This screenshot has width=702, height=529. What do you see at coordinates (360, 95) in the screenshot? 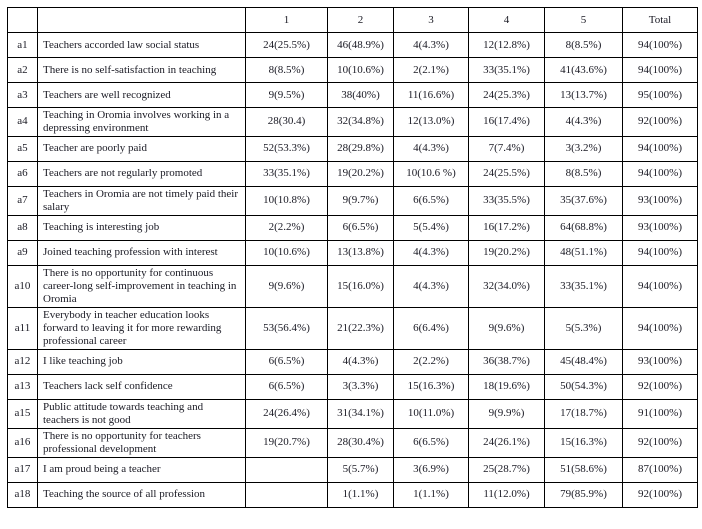
I see `cell-rating-2: 38(40%)` at bounding box center [360, 95].